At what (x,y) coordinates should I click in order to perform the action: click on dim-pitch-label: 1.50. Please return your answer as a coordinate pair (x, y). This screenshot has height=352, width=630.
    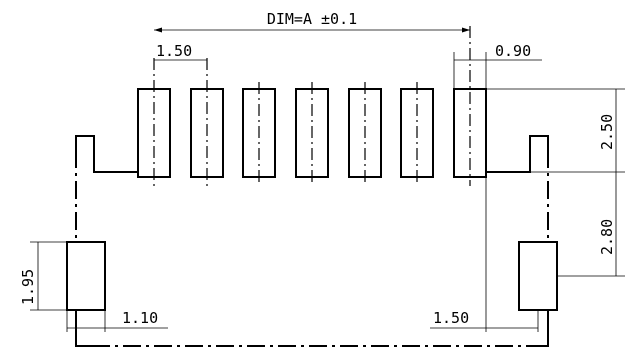
    Looking at the image, I should click on (174, 51).